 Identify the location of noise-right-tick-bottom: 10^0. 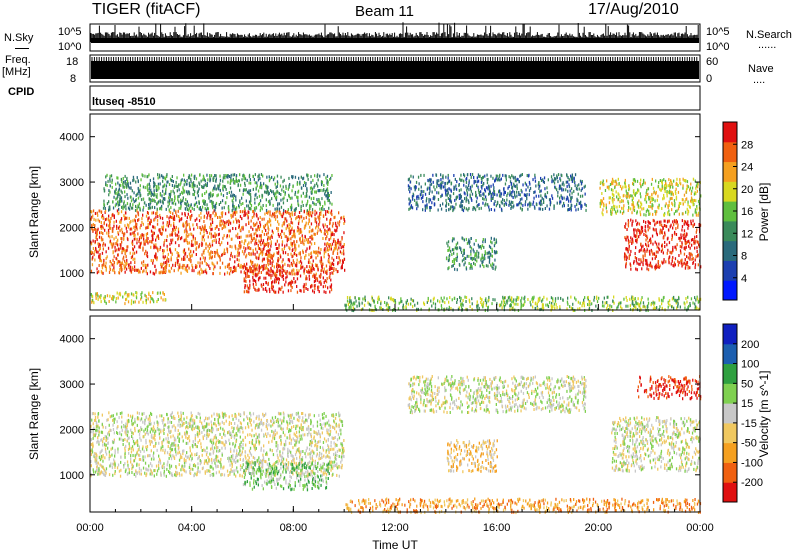
(718, 47).